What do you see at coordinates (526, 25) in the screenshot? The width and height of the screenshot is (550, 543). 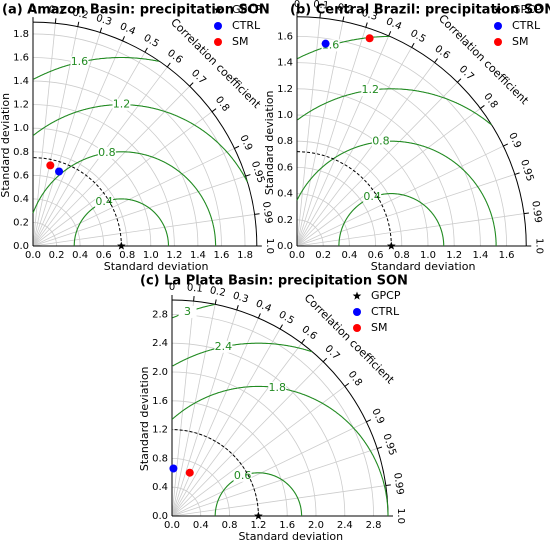 I see `legend-label: CTRL` at bounding box center [526, 25].